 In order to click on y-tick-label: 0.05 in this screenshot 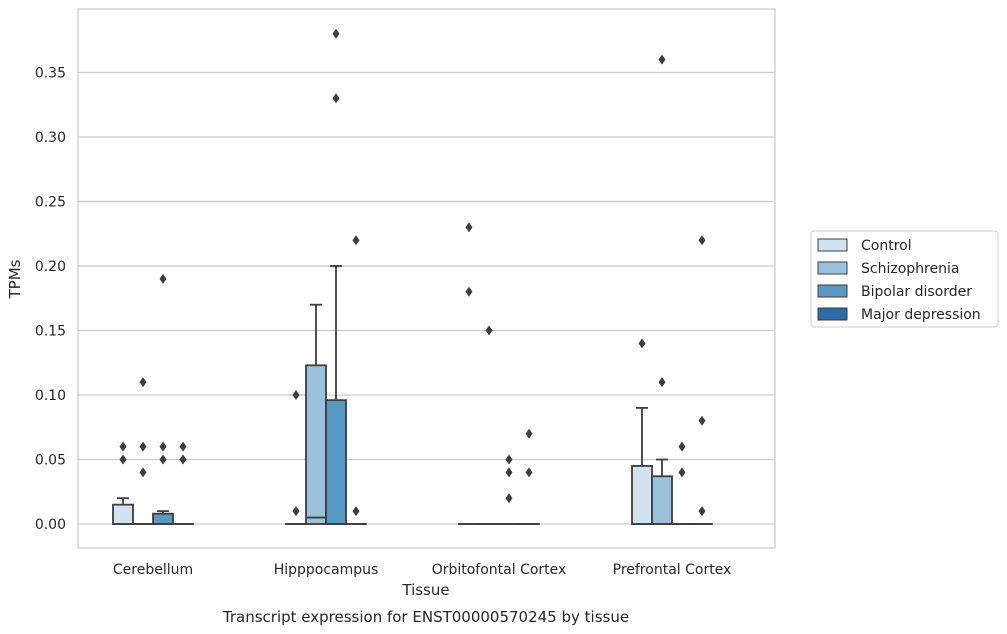, I will do `click(50, 461)`.